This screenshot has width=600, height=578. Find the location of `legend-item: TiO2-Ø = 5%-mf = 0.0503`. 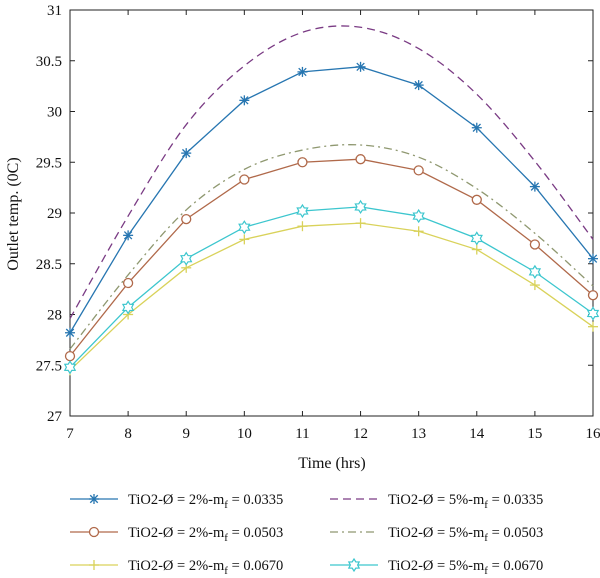

legend-item: TiO2-Ø = 5%-mf = 0.0503 is located at coordinates (436, 534).